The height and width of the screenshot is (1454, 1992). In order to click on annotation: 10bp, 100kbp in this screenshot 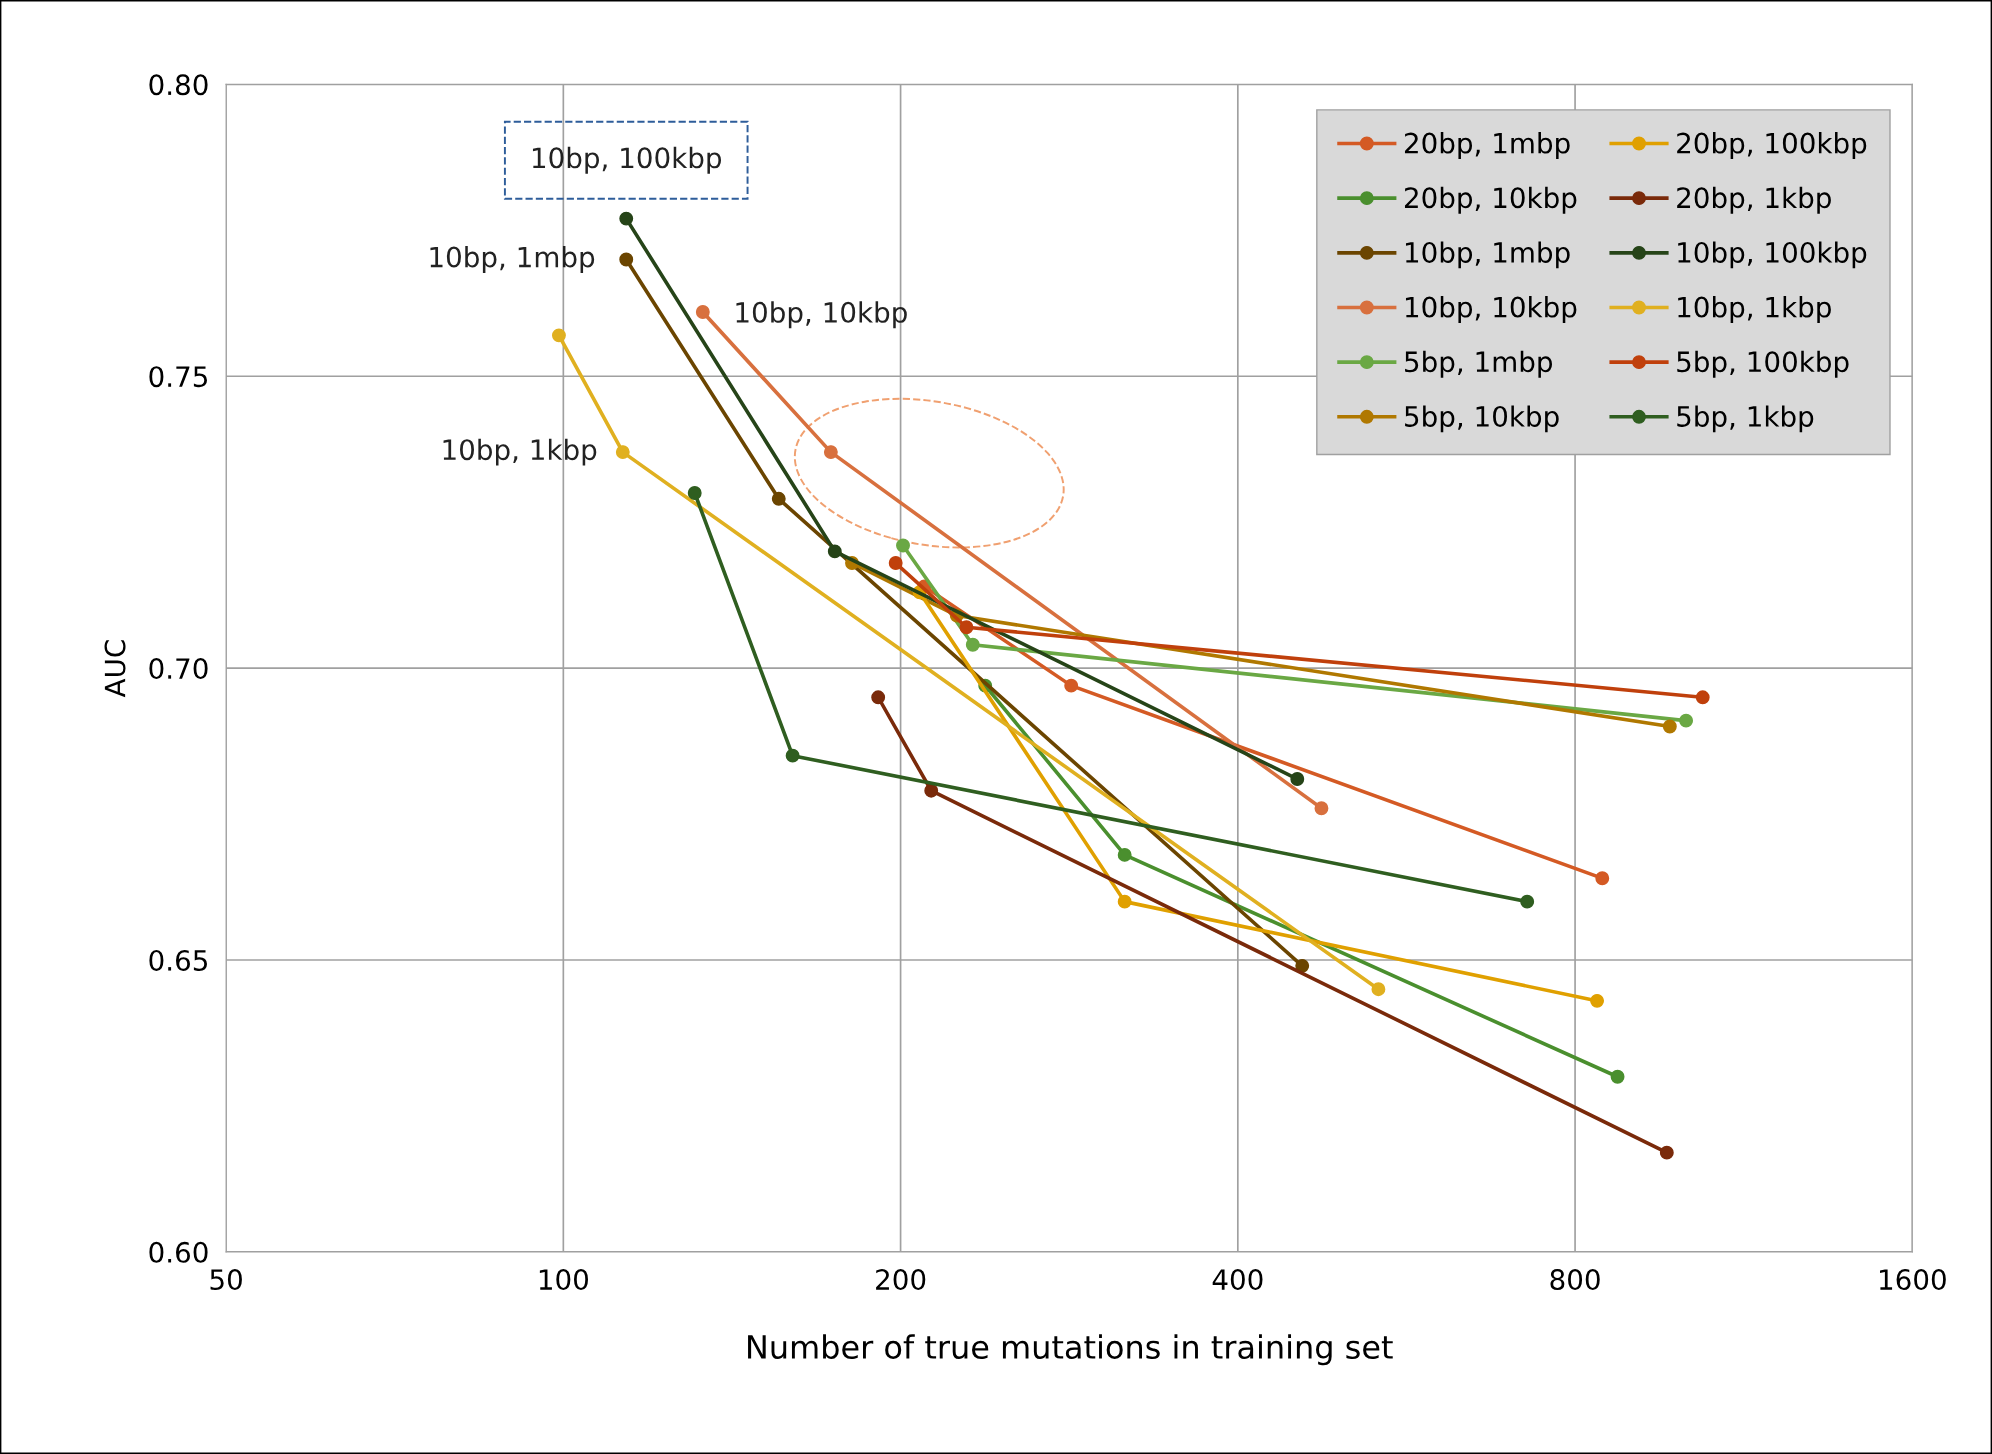, I will do `click(627, 160)`.